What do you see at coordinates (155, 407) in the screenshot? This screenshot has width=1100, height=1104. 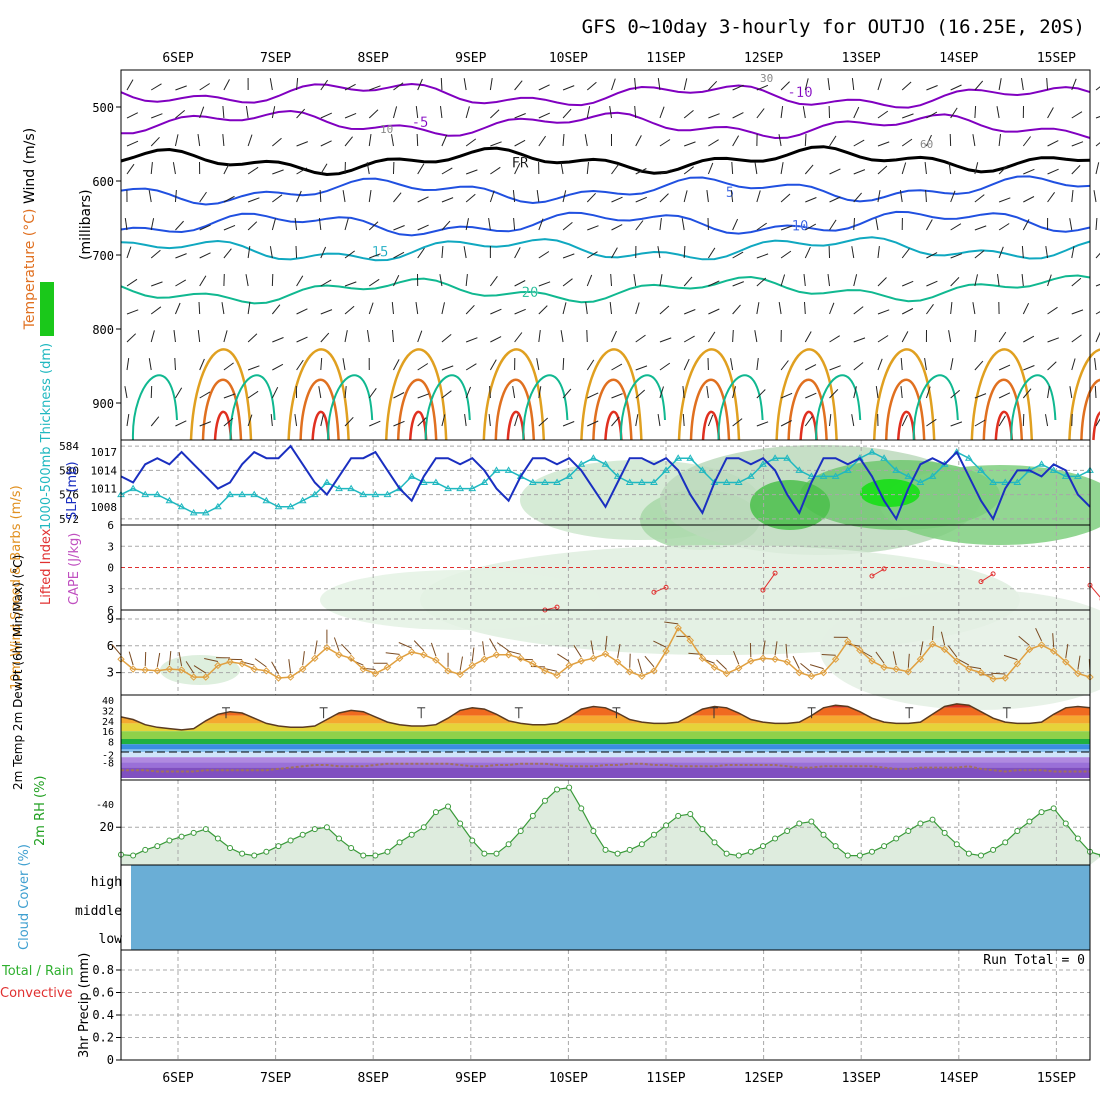 I see `isotherm-20-loop` at bounding box center [155, 407].